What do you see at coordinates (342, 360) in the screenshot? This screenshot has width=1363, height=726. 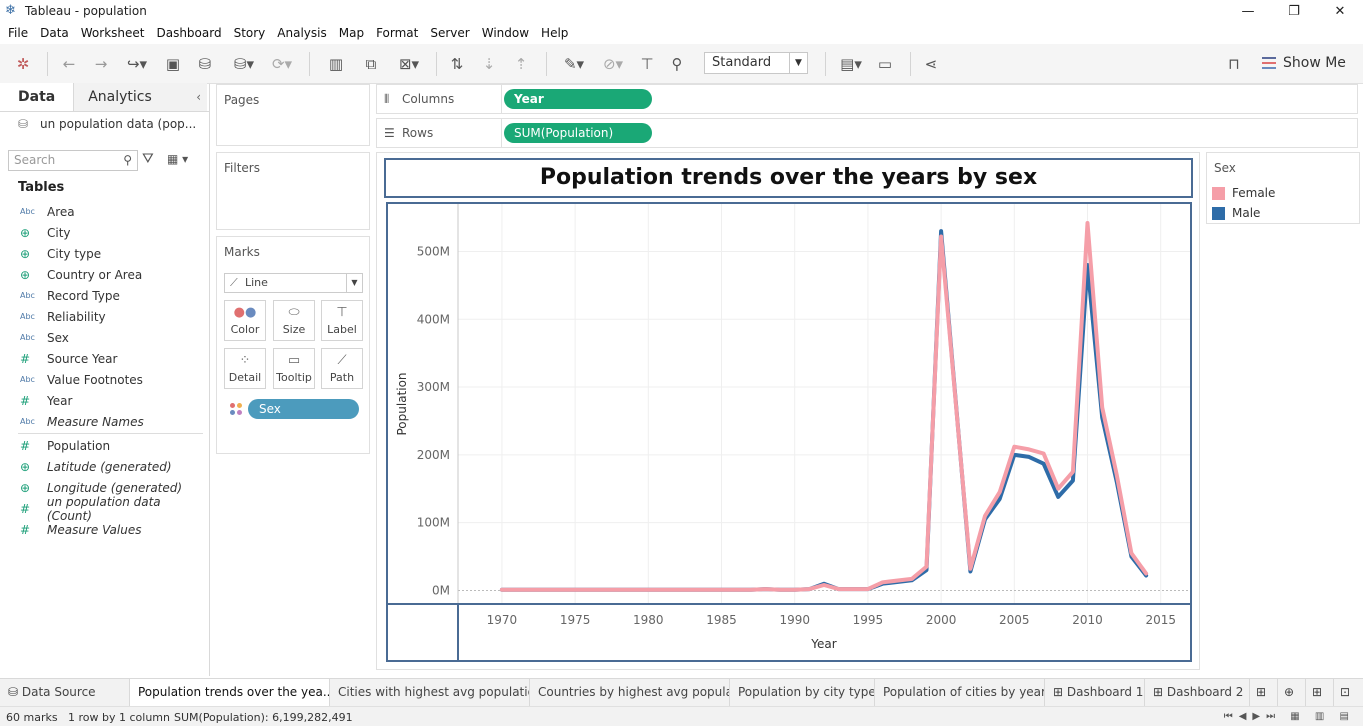 I see `path-icon: ⟋` at bounding box center [342, 360].